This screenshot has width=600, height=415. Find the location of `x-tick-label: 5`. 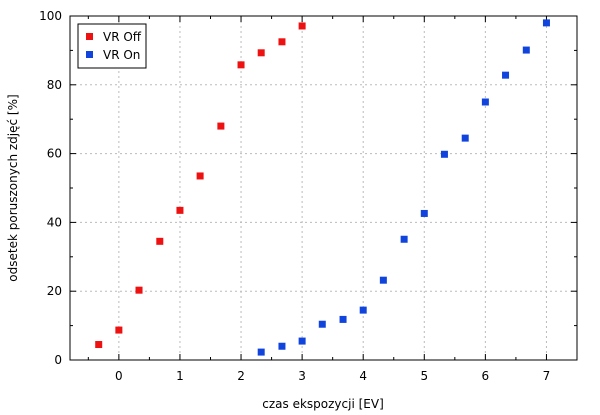

x-tick-label: 5 is located at coordinates (424, 376).